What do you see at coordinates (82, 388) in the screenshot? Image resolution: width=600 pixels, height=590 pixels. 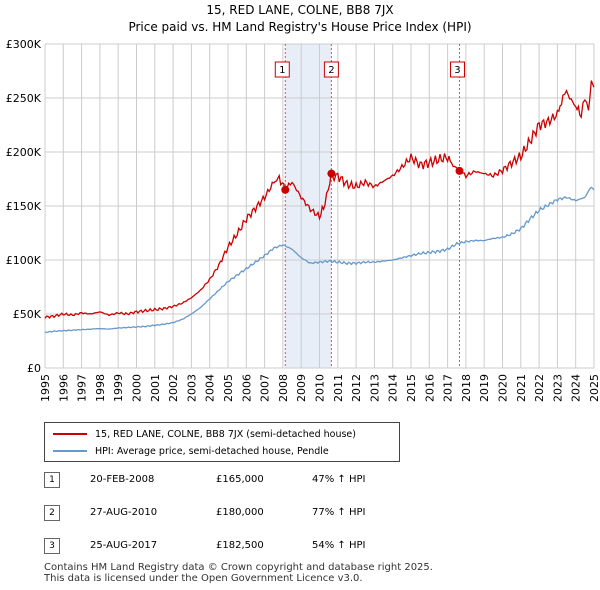 I see `x-tick-label: 1997` at bounding box center [82, 388].